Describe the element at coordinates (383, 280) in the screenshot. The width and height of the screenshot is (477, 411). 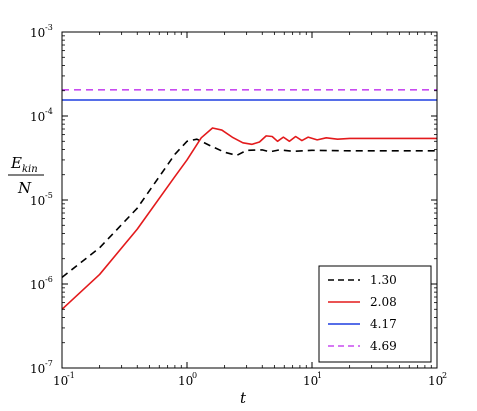
I see `legend-label-1: 1.30` at that location.